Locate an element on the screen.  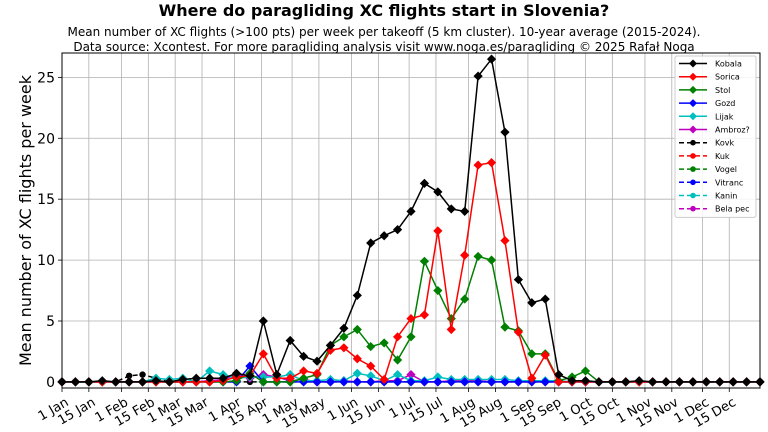
y-tick-label: 15 is located at coordinates (46, 200).